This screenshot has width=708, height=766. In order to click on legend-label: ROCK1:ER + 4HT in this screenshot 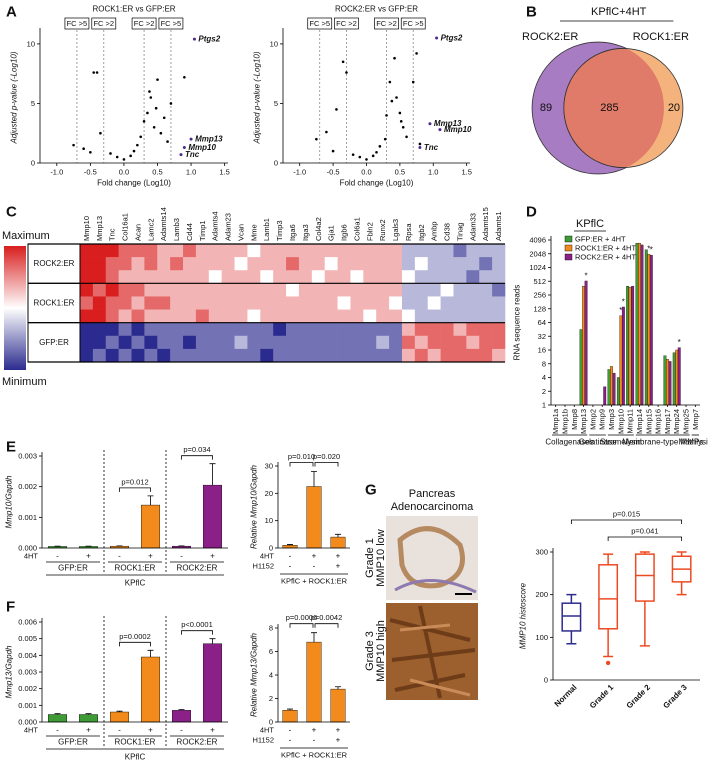, I will do `click(605, 248)`.